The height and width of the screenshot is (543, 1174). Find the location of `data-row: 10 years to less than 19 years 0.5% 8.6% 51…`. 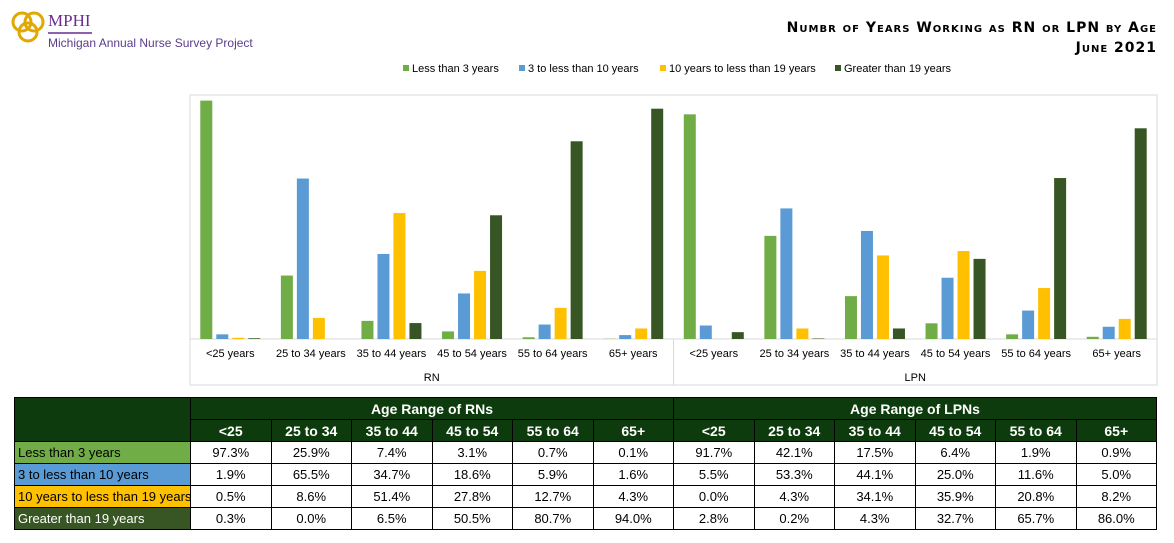

data-row: 10 years to less than 19 years 0.5% 8.6% 51… is located at coordinates (585, 496).